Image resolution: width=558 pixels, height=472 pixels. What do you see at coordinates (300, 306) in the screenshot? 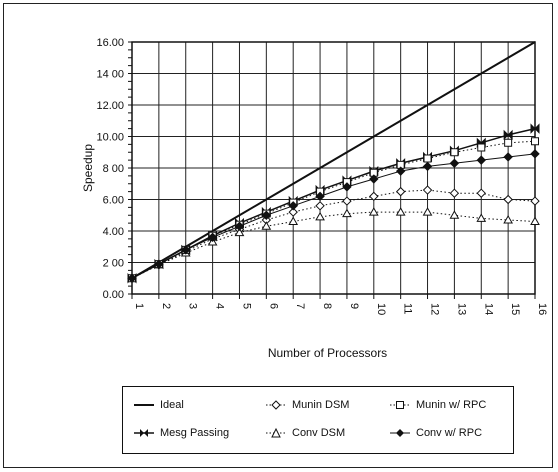
I see `x-tick-label: 7` at bounding box center [300, 306].